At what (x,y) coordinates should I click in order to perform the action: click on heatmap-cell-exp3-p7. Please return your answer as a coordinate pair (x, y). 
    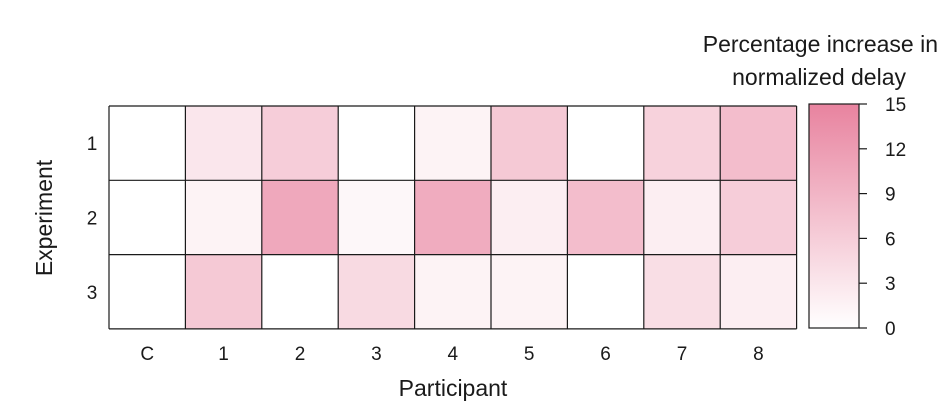
    Looking at the image, I should click on (682, 291).